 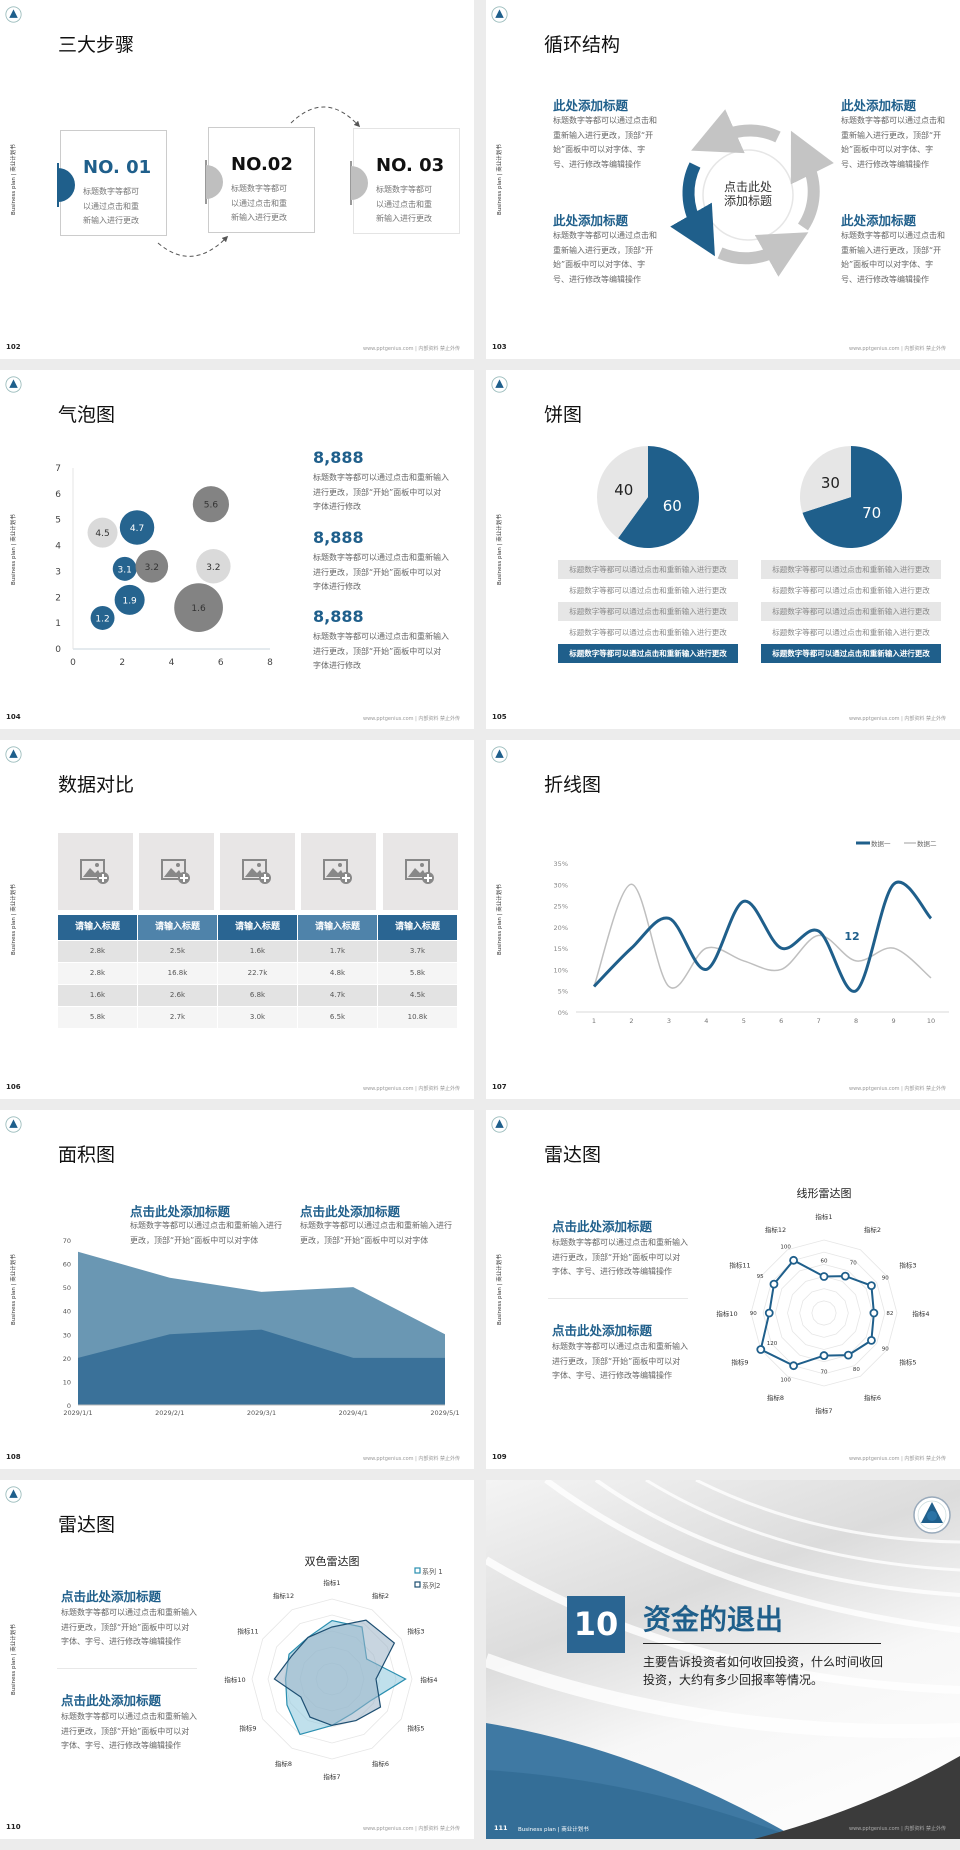 I want to click on bubble-label: 3.1, so click(x=125, y=570).